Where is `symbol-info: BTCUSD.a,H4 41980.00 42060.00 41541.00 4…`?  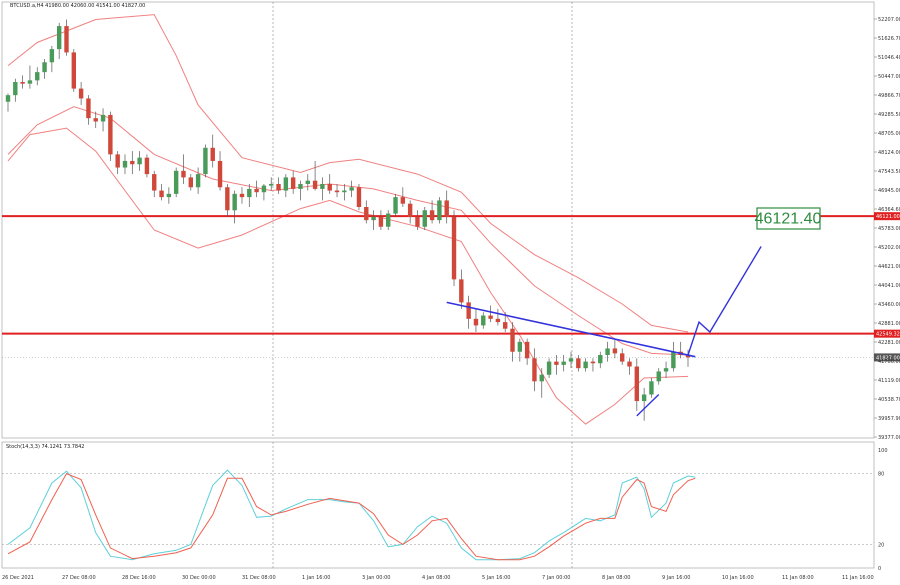 symbol-info: BTCUSD.a,H4 41980.00 42060.00 41541.00 4… is located at coordinates (77, 6).